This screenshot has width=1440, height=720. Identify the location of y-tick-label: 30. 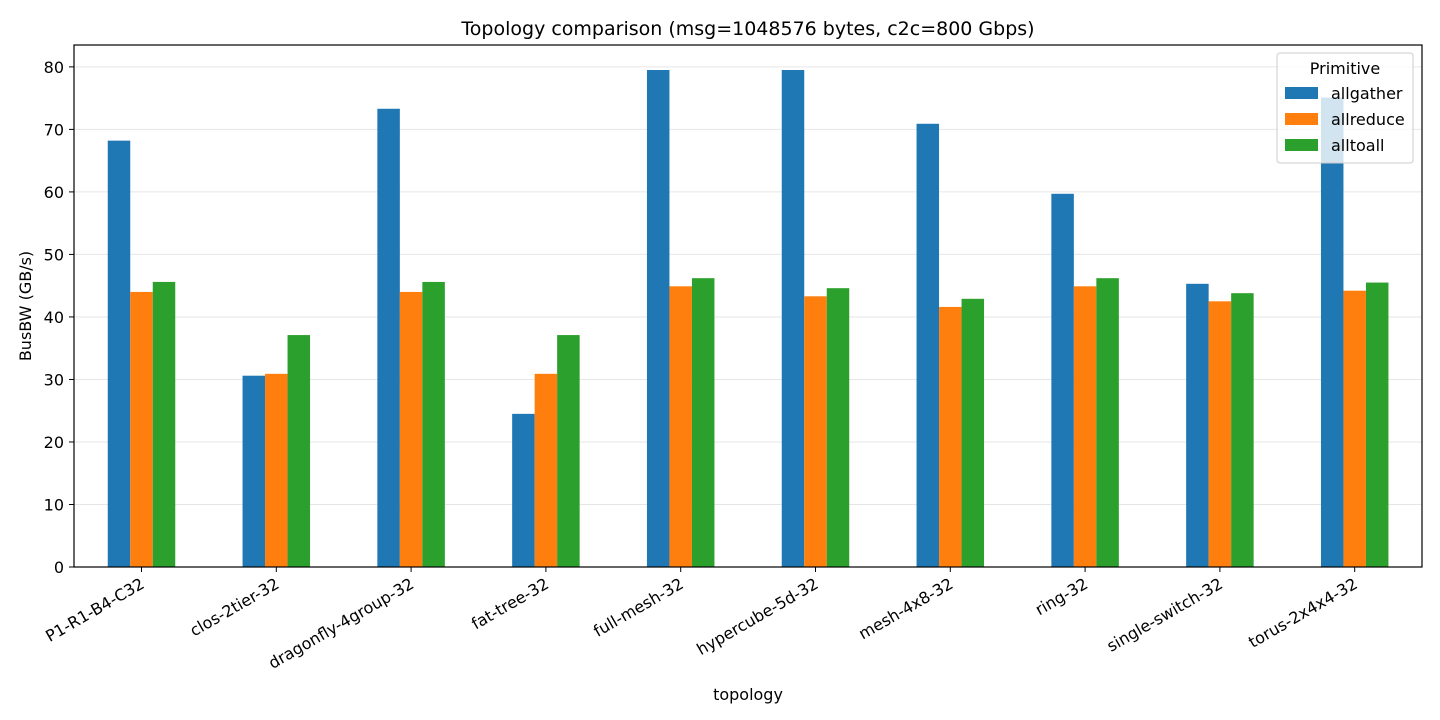
(54, 379).